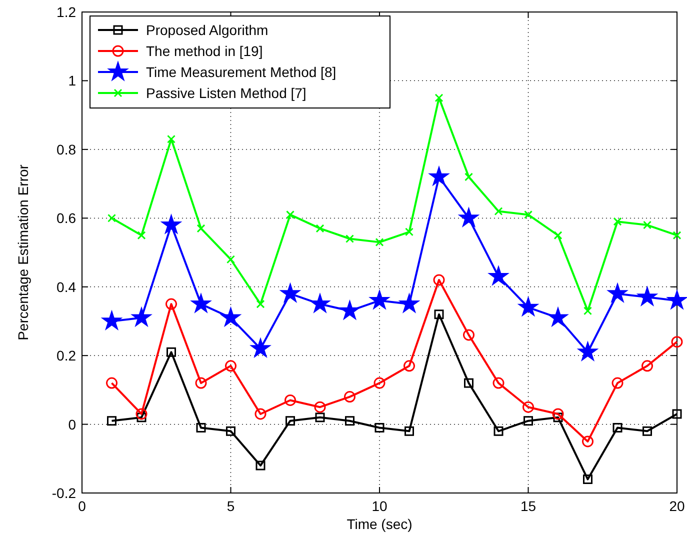 The height and width of the screenshot is (534, 687). What do you see at coordinates (64, 493) in the screenshot?
I see `y-tick-label: -0.2` at bounding box center [64, 493].